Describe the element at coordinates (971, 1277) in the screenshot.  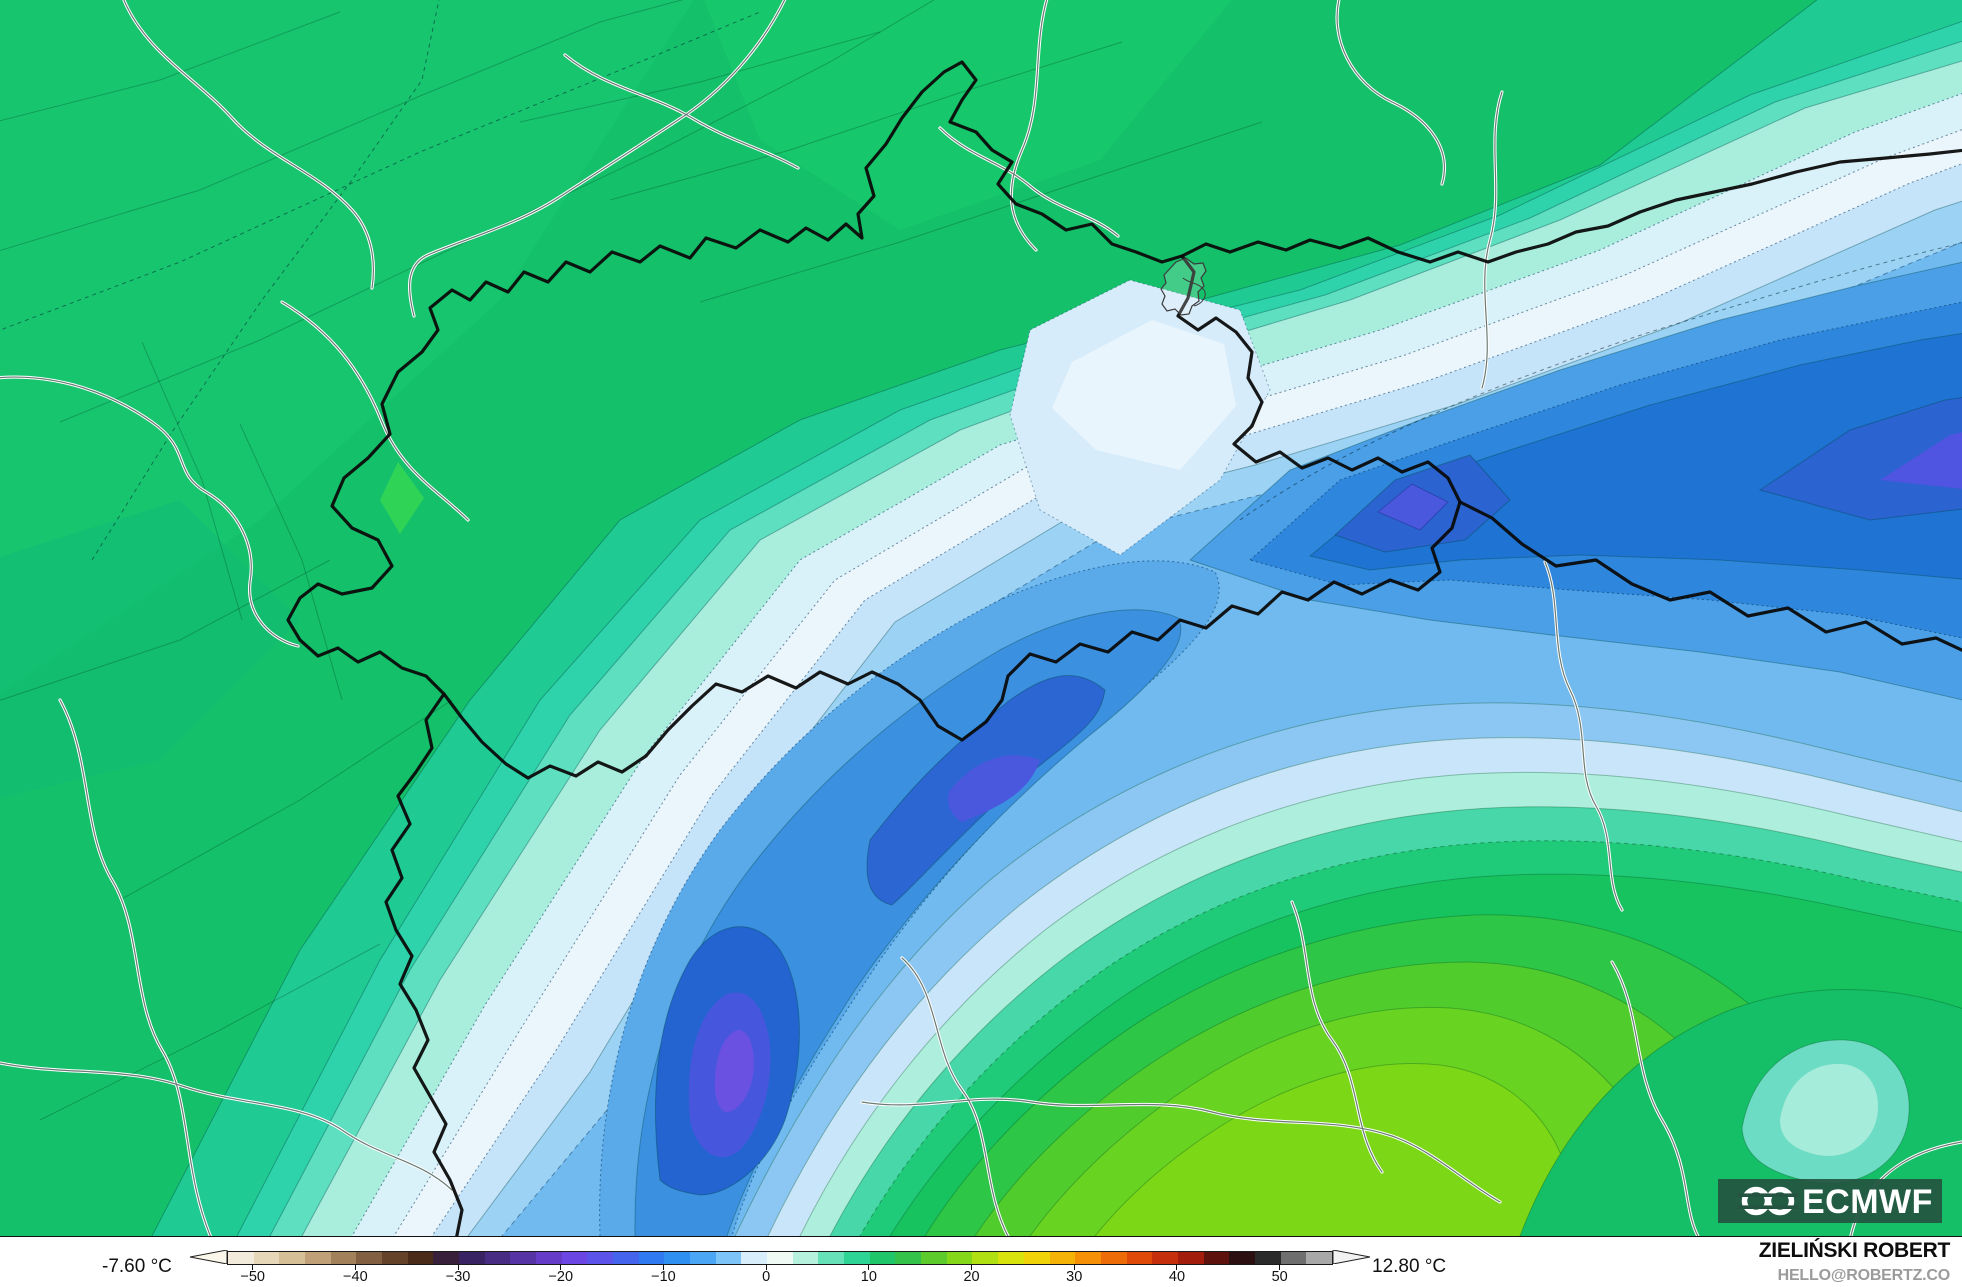
I see `colorbar-tick-label: 20` at that location.